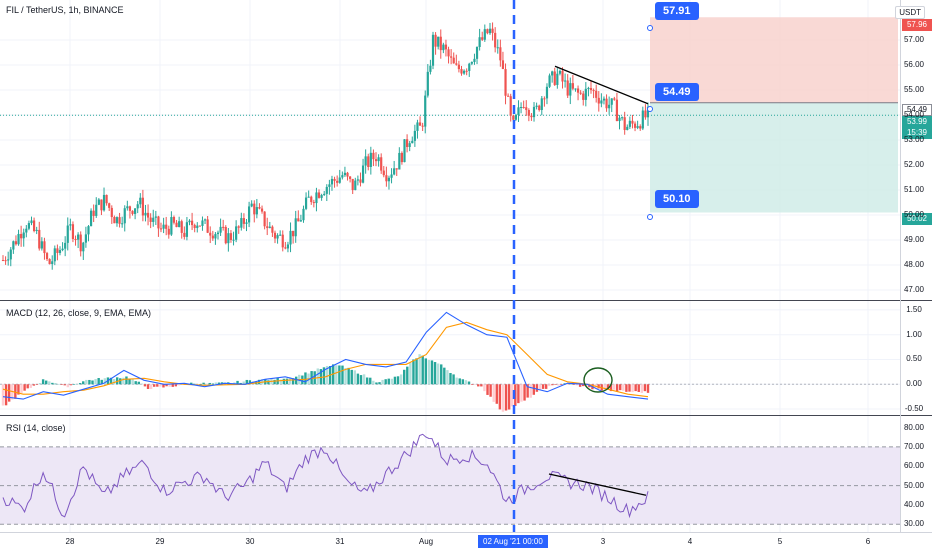 This screenshot has width=932, height=555. What do you see at coordinates (914, 359) in the screenshot?
I see `macd-tick-label: 0.50` at bounding box center [914, 359].